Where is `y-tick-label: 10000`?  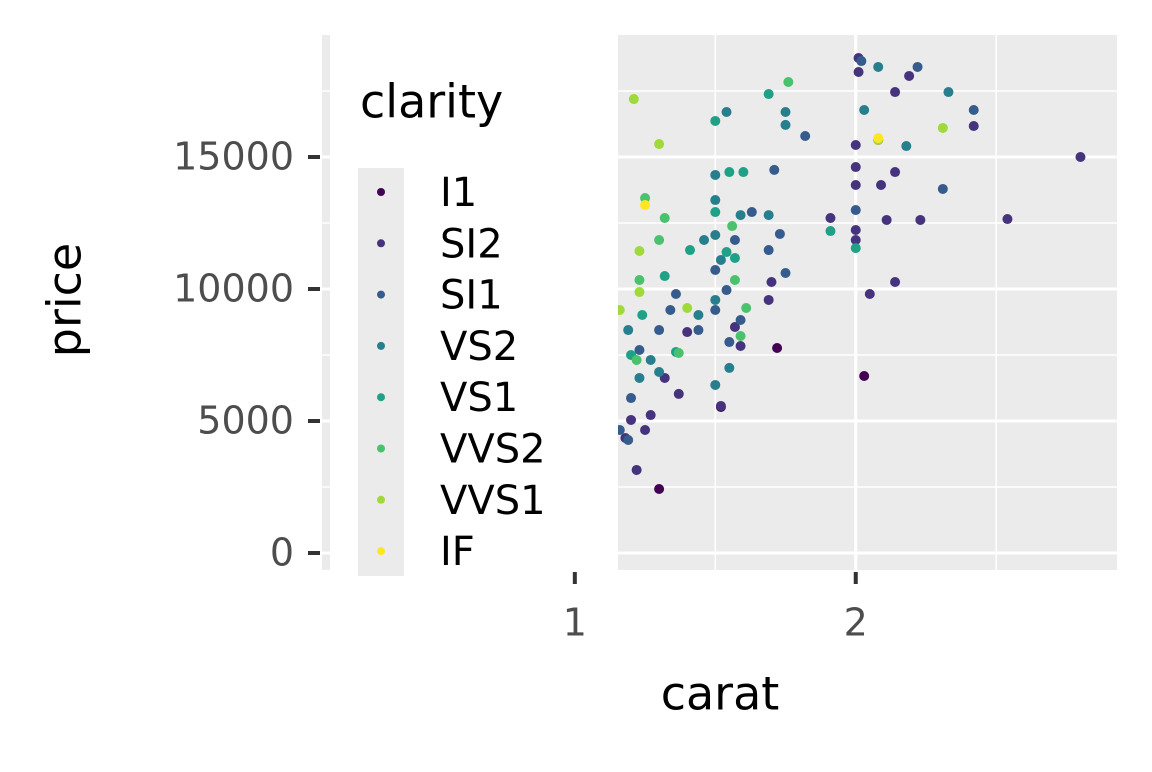
y-tick-label: 10000 is located at coordinates (233, 288).